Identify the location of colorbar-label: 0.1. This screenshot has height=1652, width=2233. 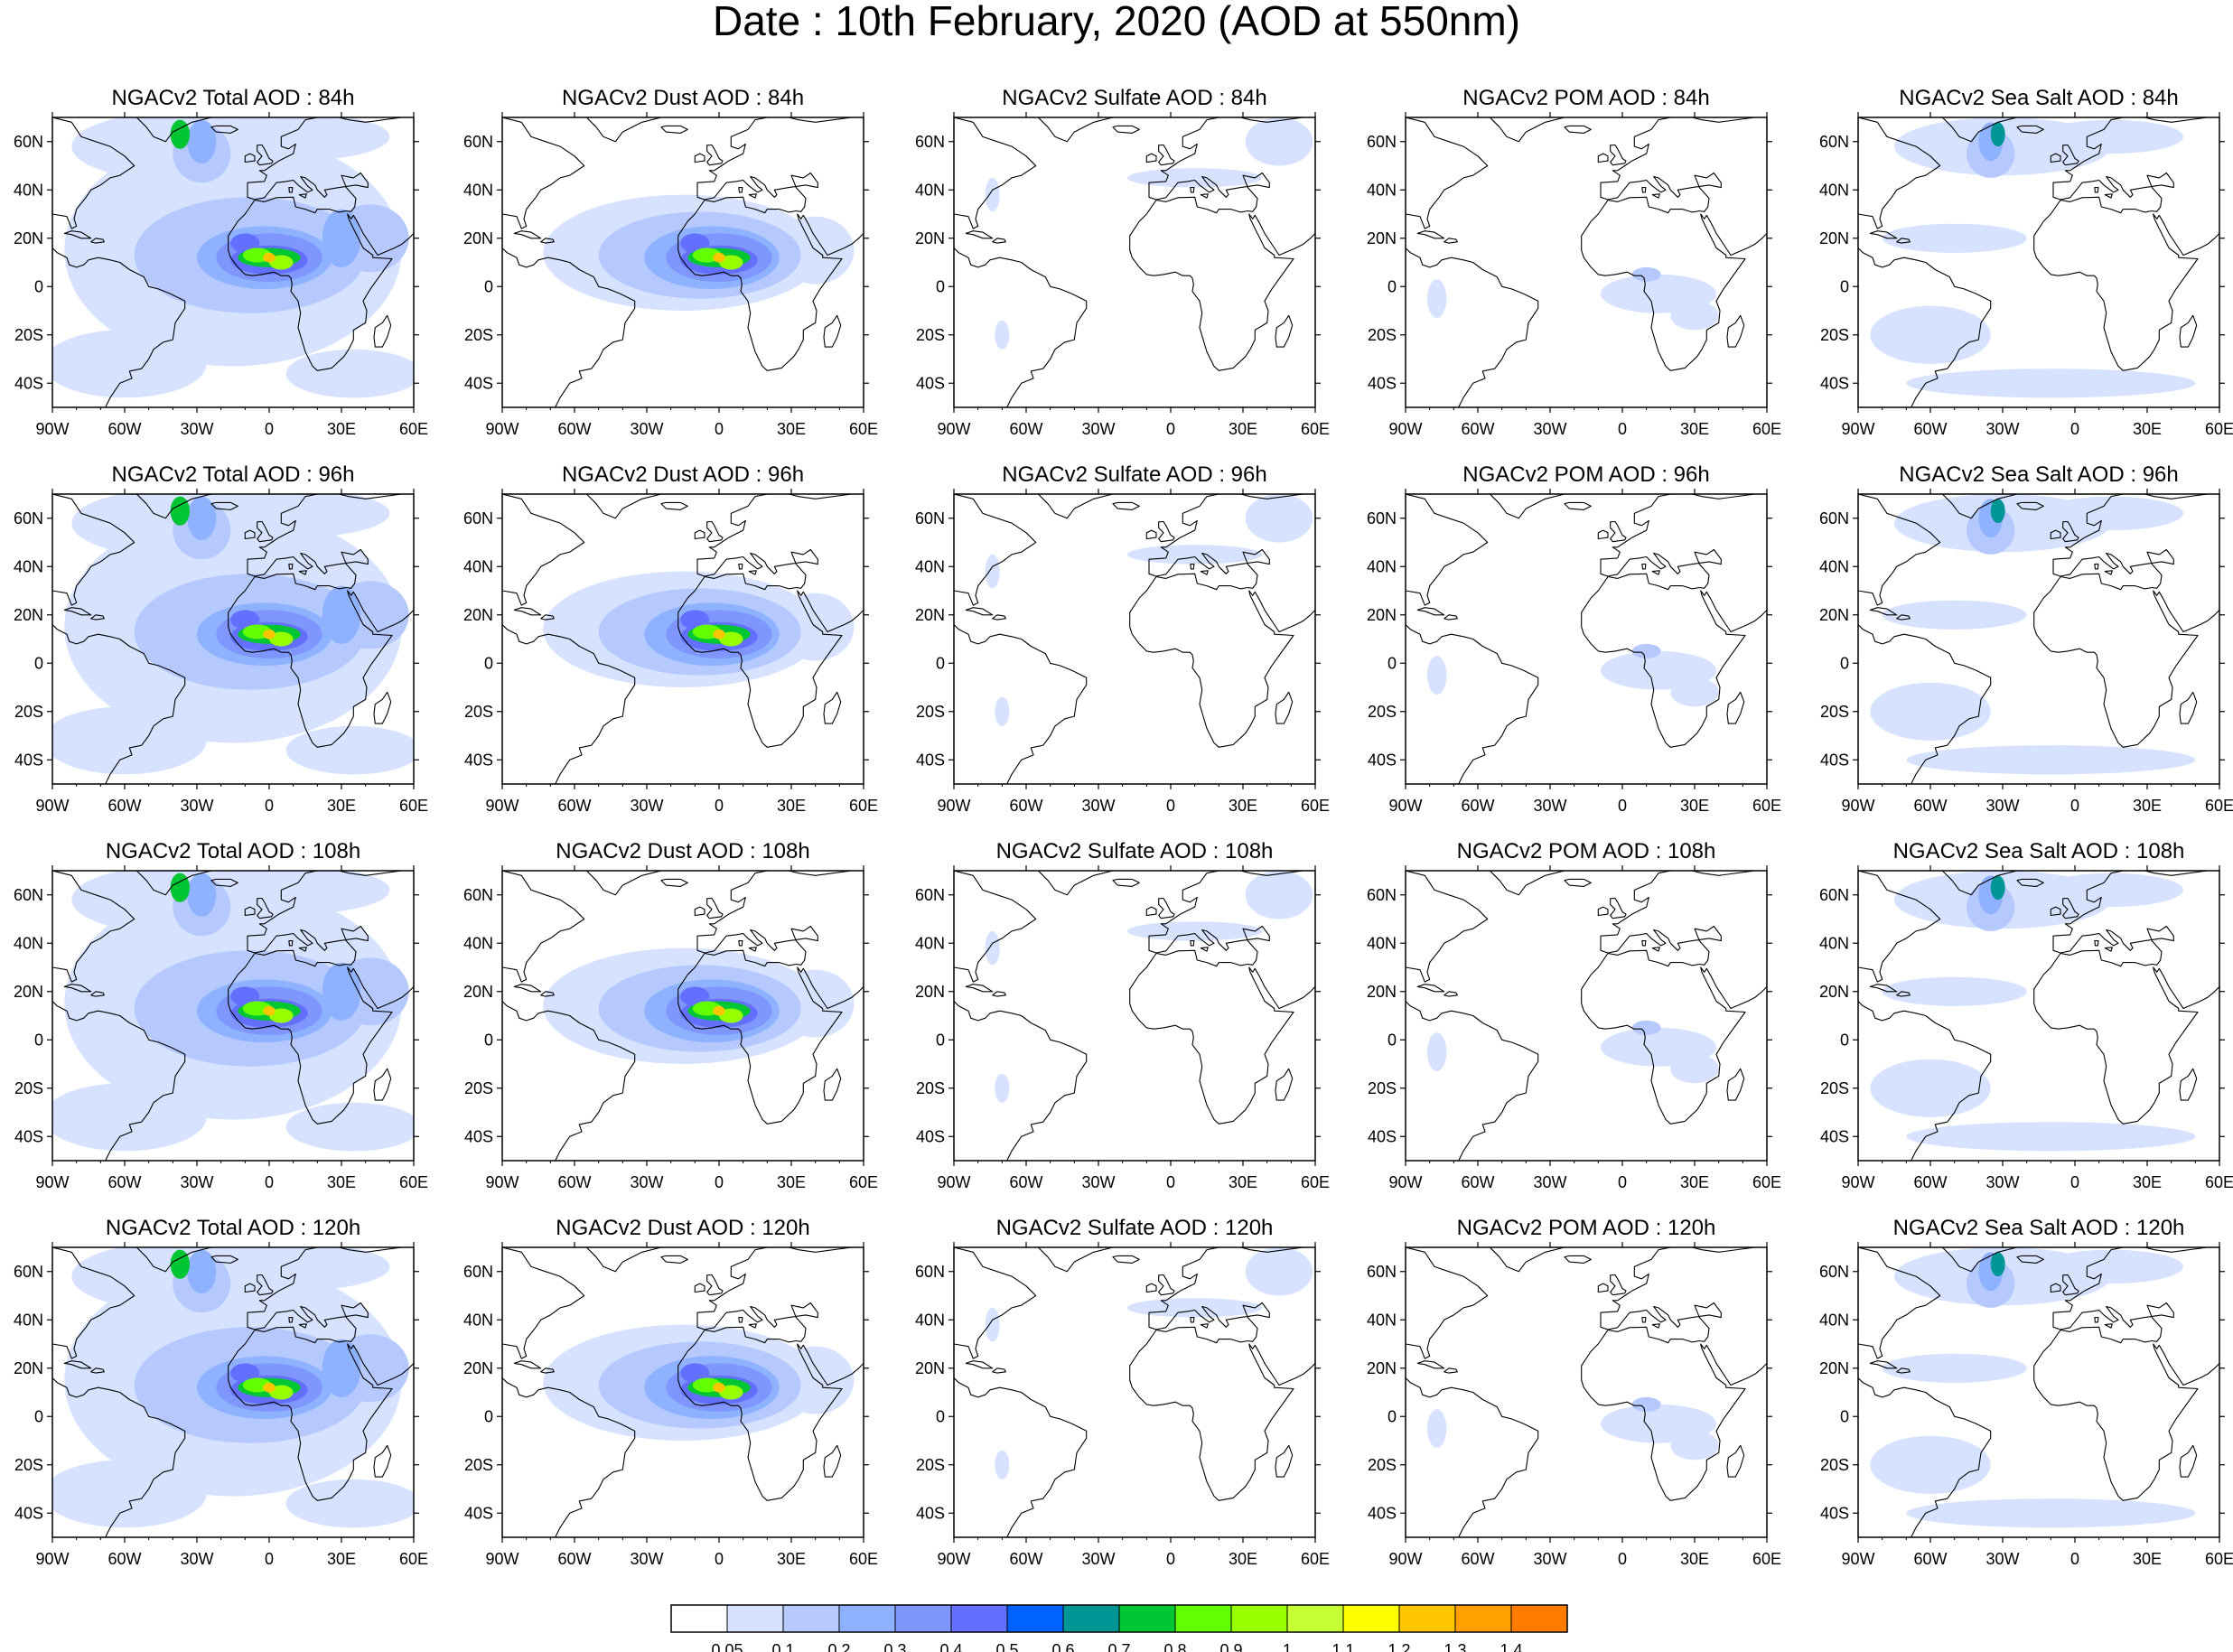
(782, 1646).